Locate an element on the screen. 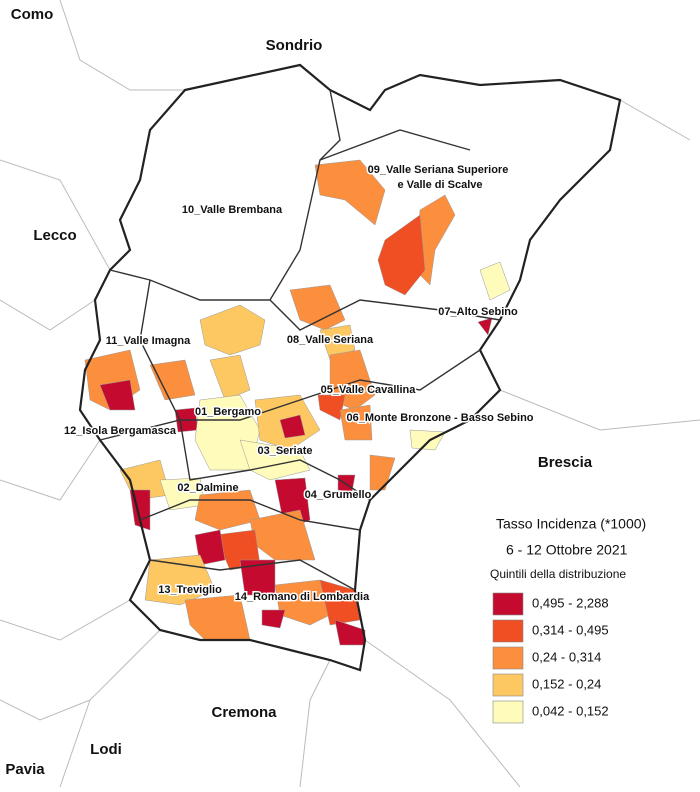 The height and width of the screenshot is (792, 700). legend-period: 6 - 12 Ottobre 2021 is located at coordinates (567, 550).